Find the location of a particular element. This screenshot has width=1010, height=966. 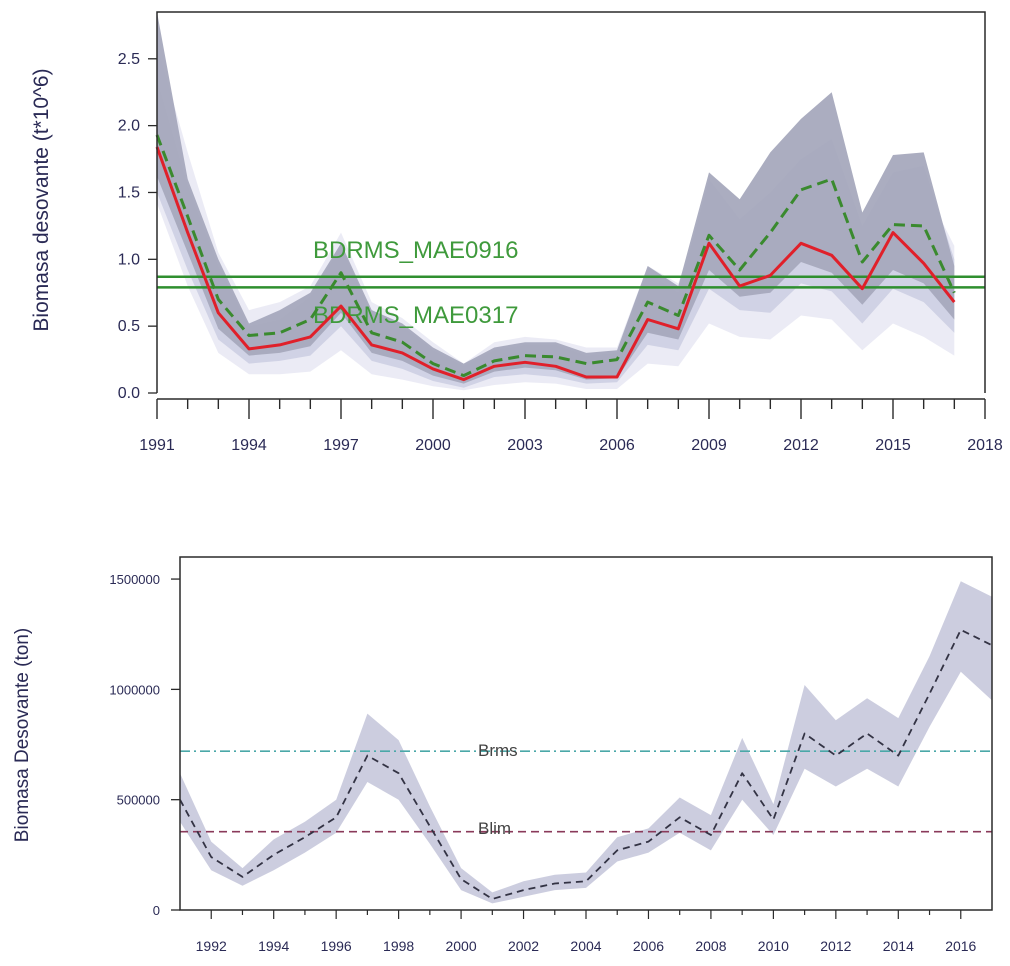

x-tick-label: 2016 is located at coordinates (960, 946).